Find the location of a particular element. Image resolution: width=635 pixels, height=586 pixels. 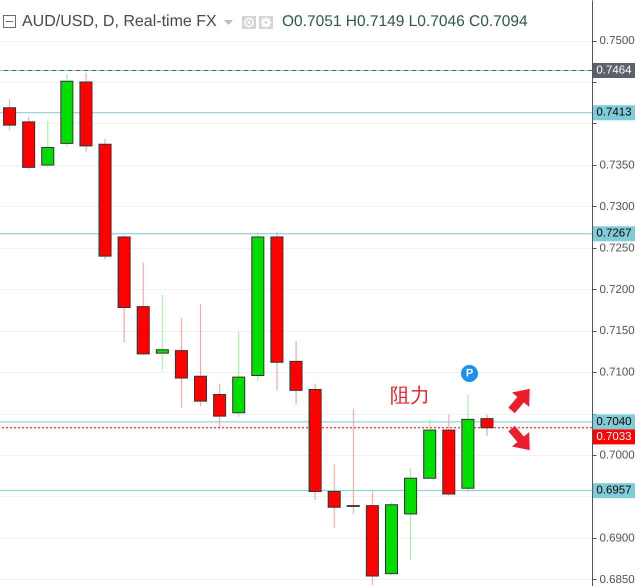

y-tick-label: 0.6850 is located at coordinates (617, 580).